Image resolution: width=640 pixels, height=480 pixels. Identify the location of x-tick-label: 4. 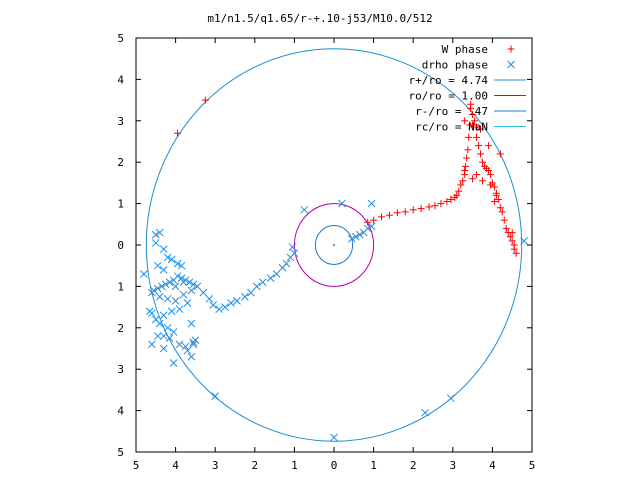
(492, 465).